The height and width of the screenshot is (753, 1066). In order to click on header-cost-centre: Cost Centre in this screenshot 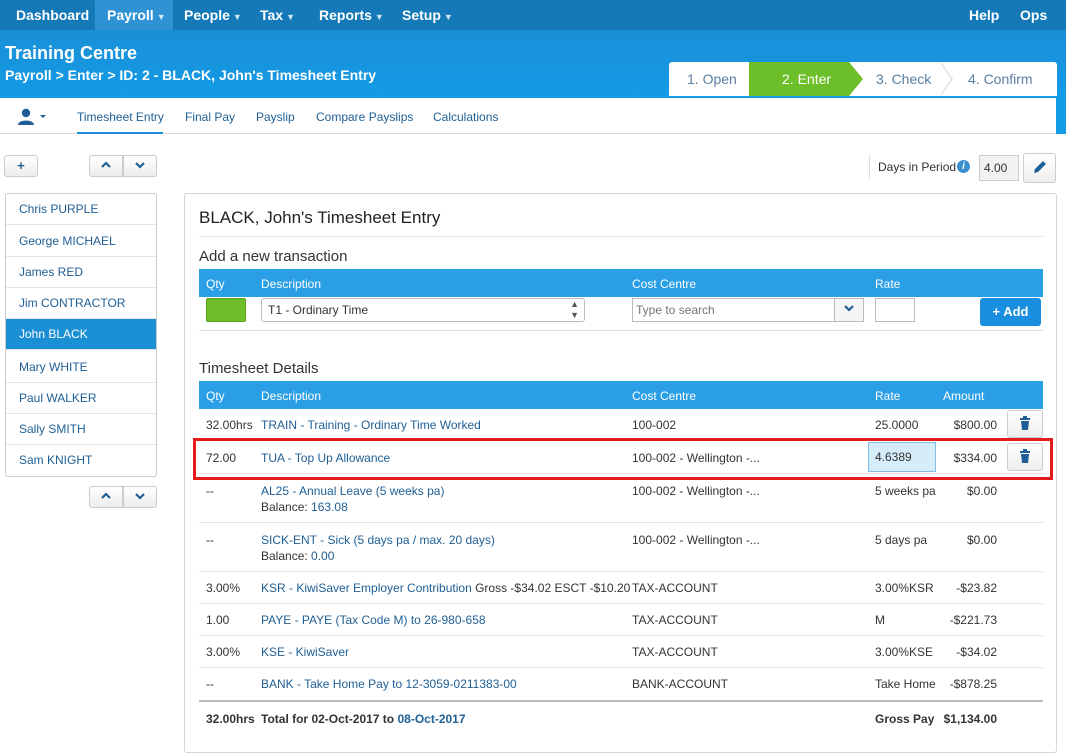, I will do `click(664, 284)`.